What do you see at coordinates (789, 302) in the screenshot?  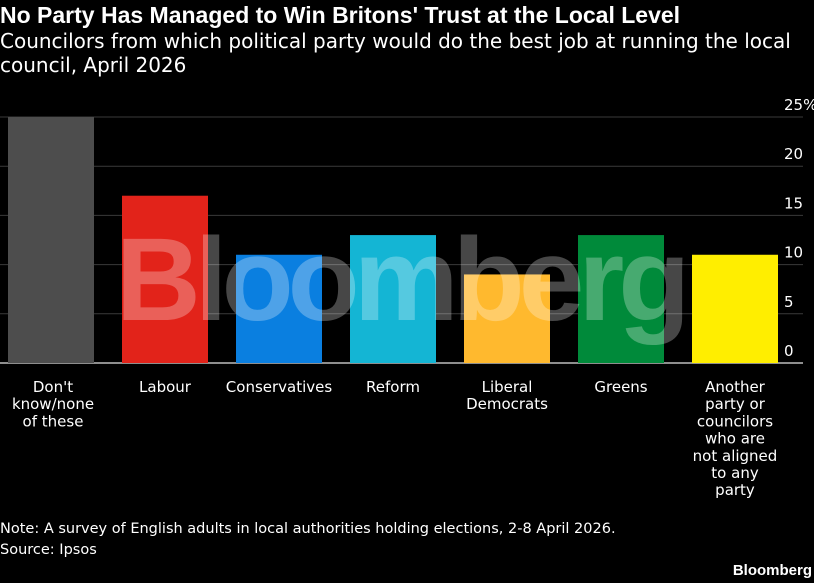 I see `y-tick-label: 5` at bounding box center [789, 302].